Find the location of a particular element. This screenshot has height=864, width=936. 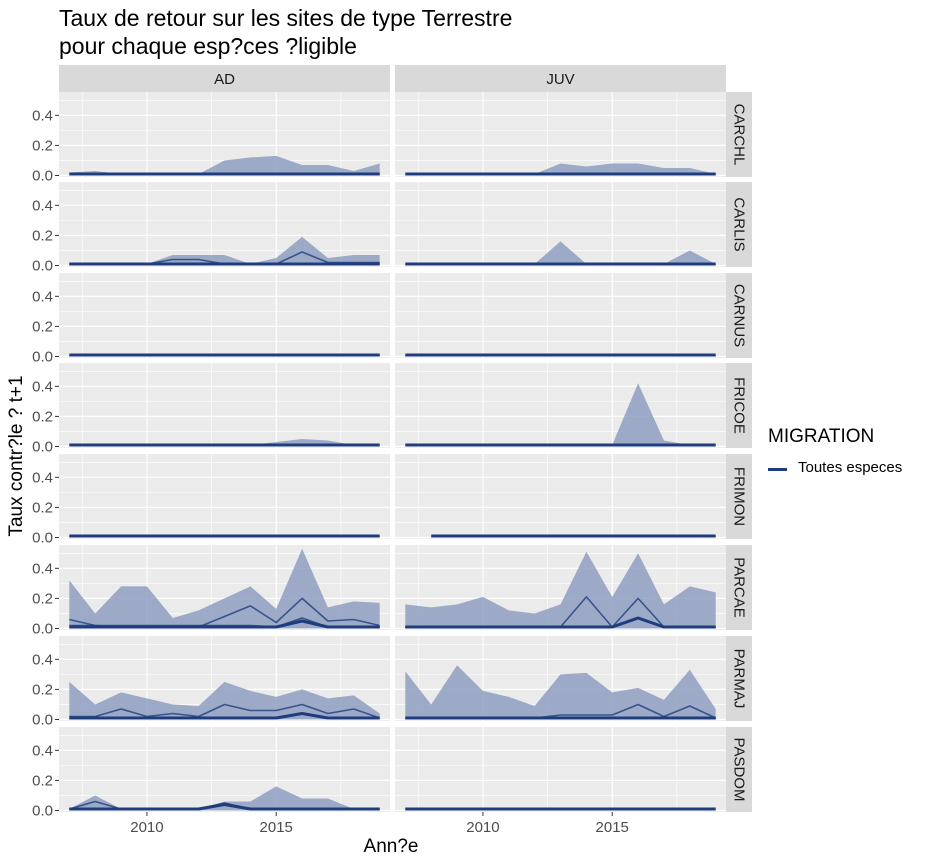

panel-fricoe-ad is located at coordinates (224, 405).